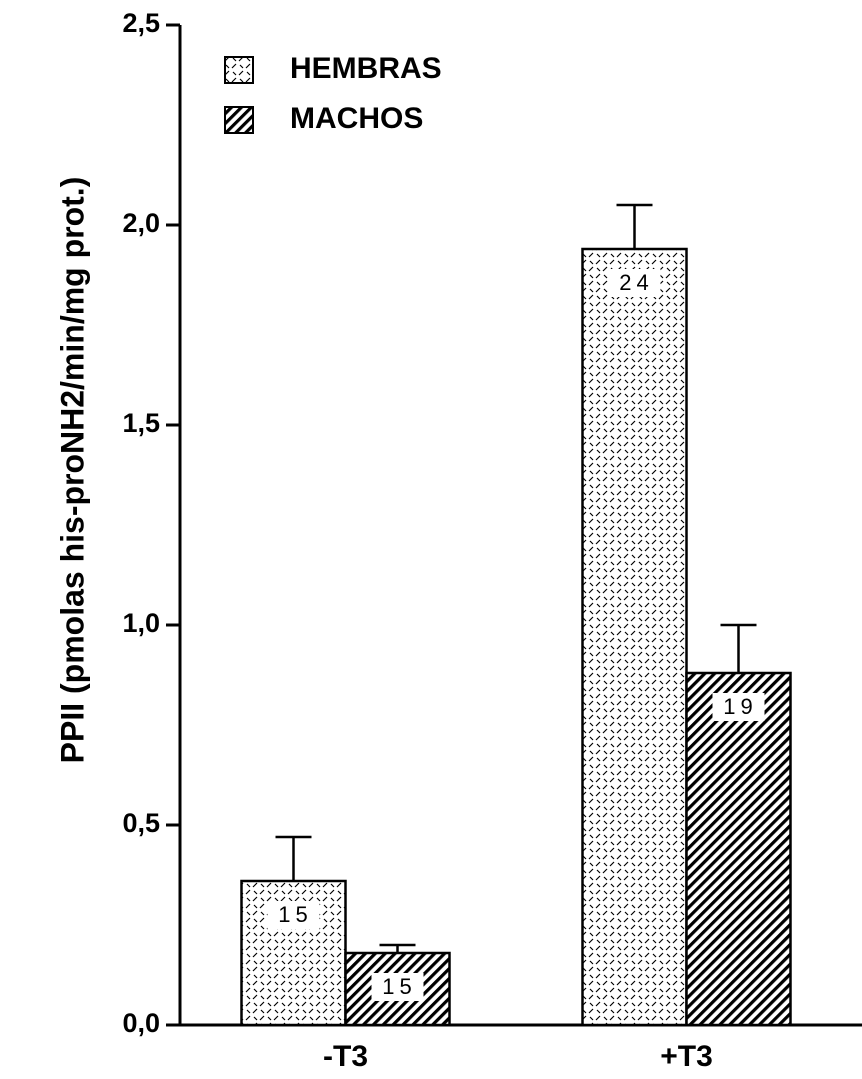  I want to click on n-label: 24, so click(636, 282).